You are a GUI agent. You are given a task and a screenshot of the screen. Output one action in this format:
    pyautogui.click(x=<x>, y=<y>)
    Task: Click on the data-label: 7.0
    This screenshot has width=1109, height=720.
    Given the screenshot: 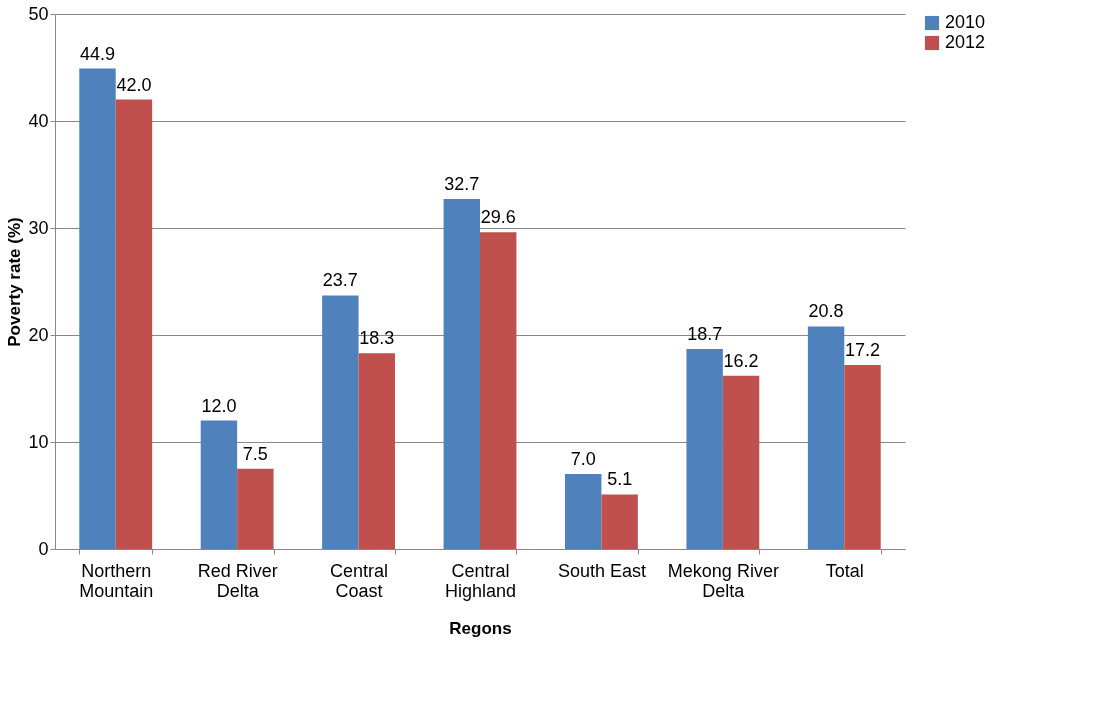 What is the action you would take?
    pyautogui.click(x=583, y=459)
    